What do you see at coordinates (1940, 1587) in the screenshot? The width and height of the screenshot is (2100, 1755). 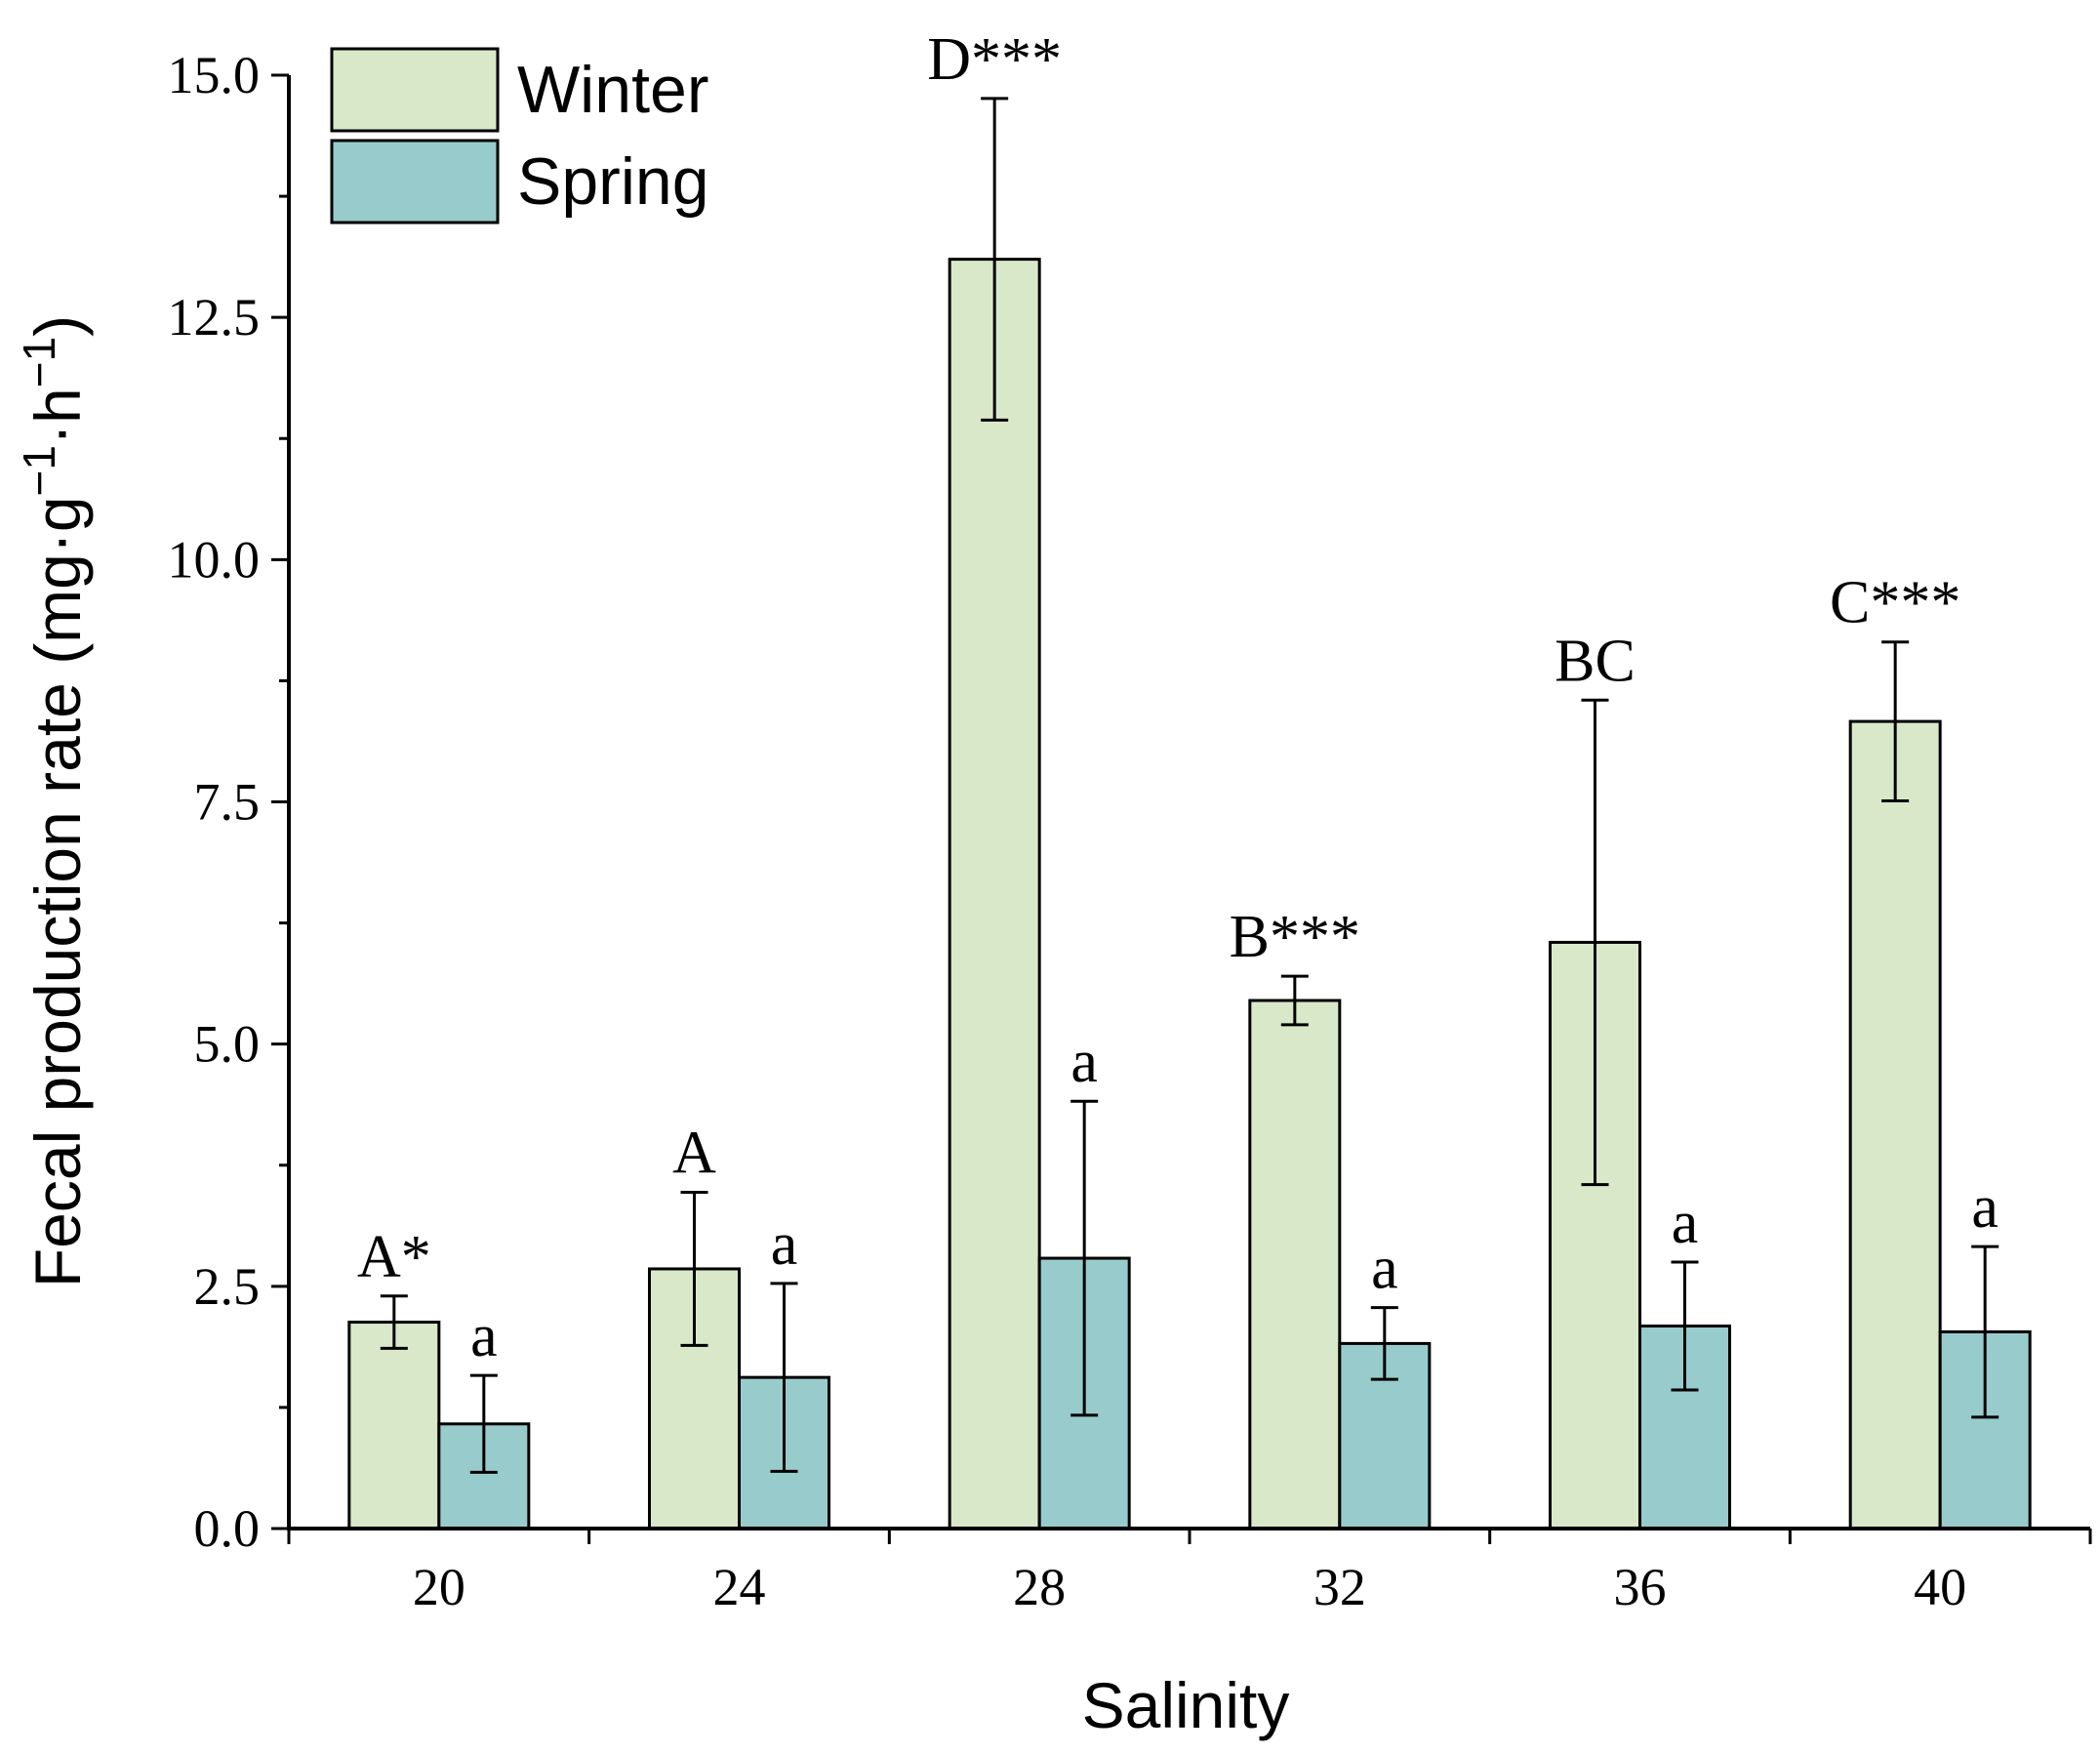 I see `x-tick-label-40: 40` at bounding box center [1940, 1587].